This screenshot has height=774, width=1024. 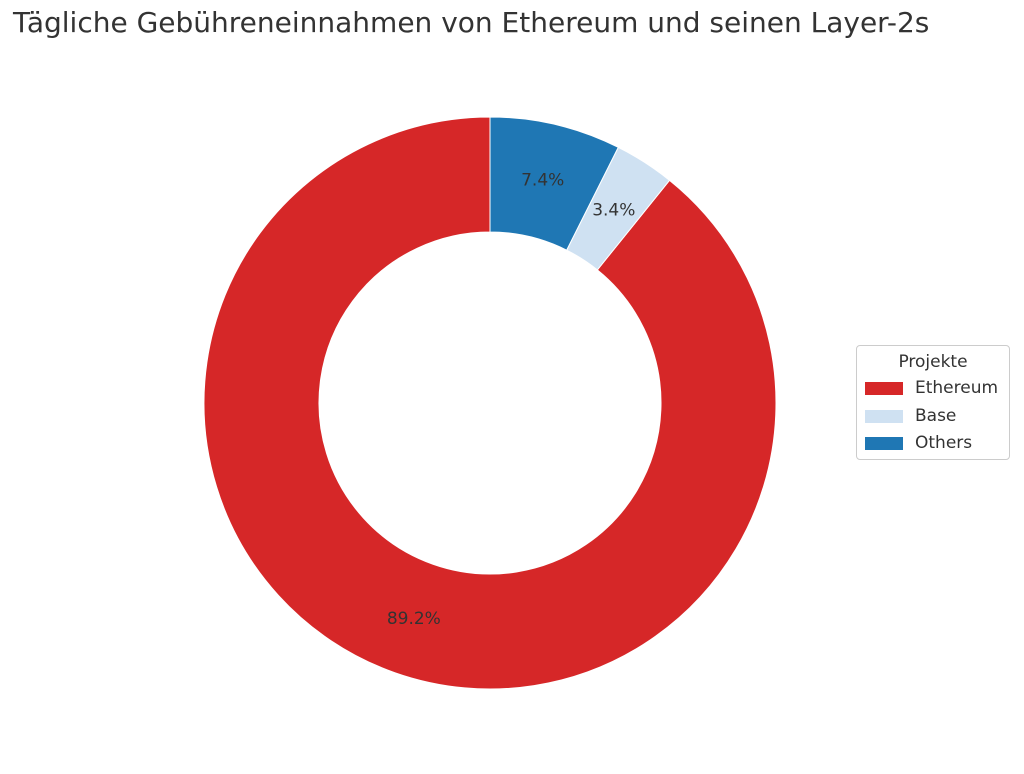 I want to click on legend-entry-ethereum: Ethereum, so click(x=931, y=388).